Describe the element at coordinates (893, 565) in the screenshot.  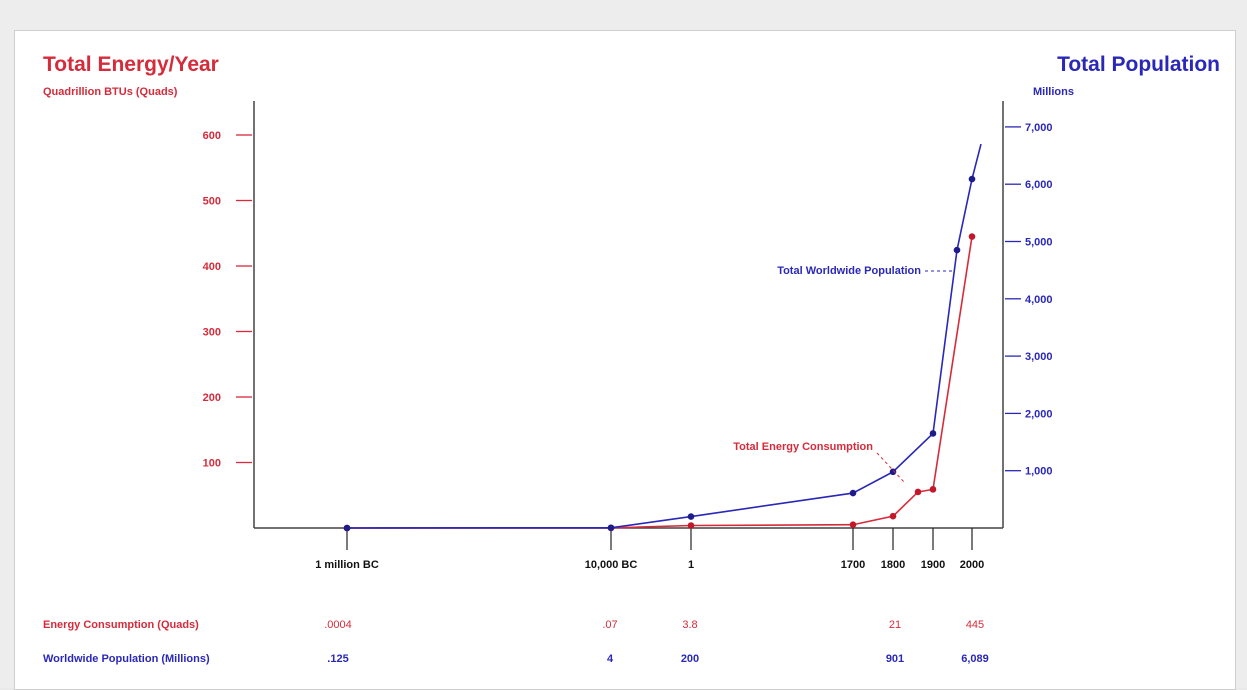
I see `x-tick-label: 1800` at that location.